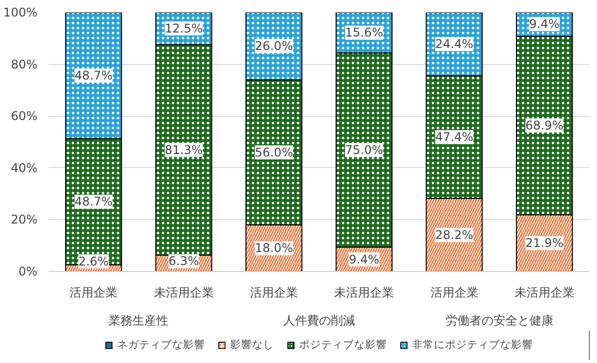  Describe the element at coordinates (273, 152) in the screenshot. I see `data-label: 56.0%` at that location.